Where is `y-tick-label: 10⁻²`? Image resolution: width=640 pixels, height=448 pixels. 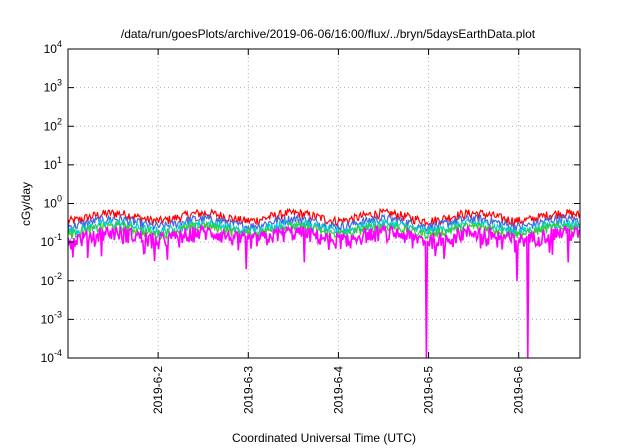 y-tick-label: 10⁻² is located at coordinates (51, 279).